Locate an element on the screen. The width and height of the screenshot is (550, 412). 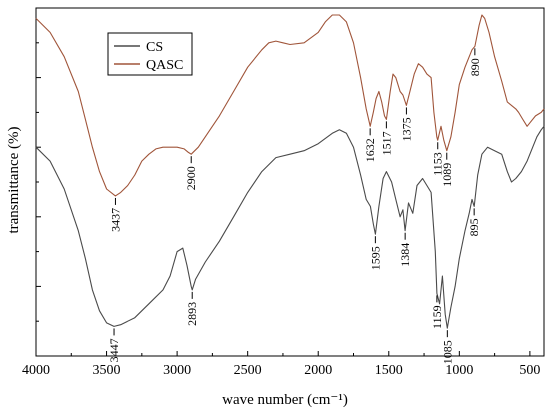
x-tick-label: 1000 is located at coordinates (459, 370).